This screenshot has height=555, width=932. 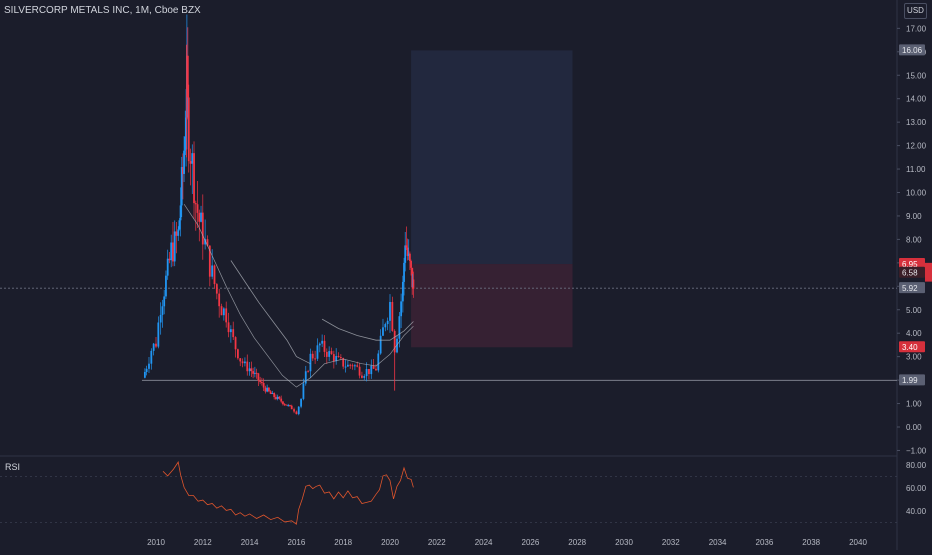 I want to click on price-tick-label: 4.00, so click(x=914, y=333).